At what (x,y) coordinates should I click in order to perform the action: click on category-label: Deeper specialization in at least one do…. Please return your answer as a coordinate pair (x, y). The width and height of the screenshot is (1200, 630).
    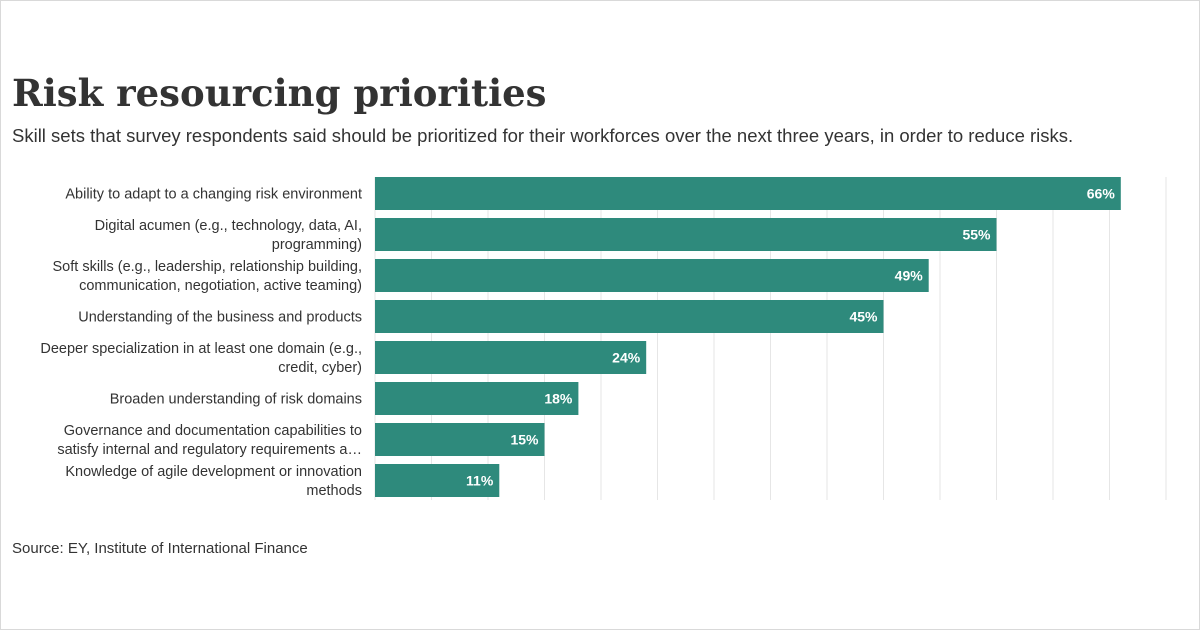
    Looking at the image, I should click on (201, 358).